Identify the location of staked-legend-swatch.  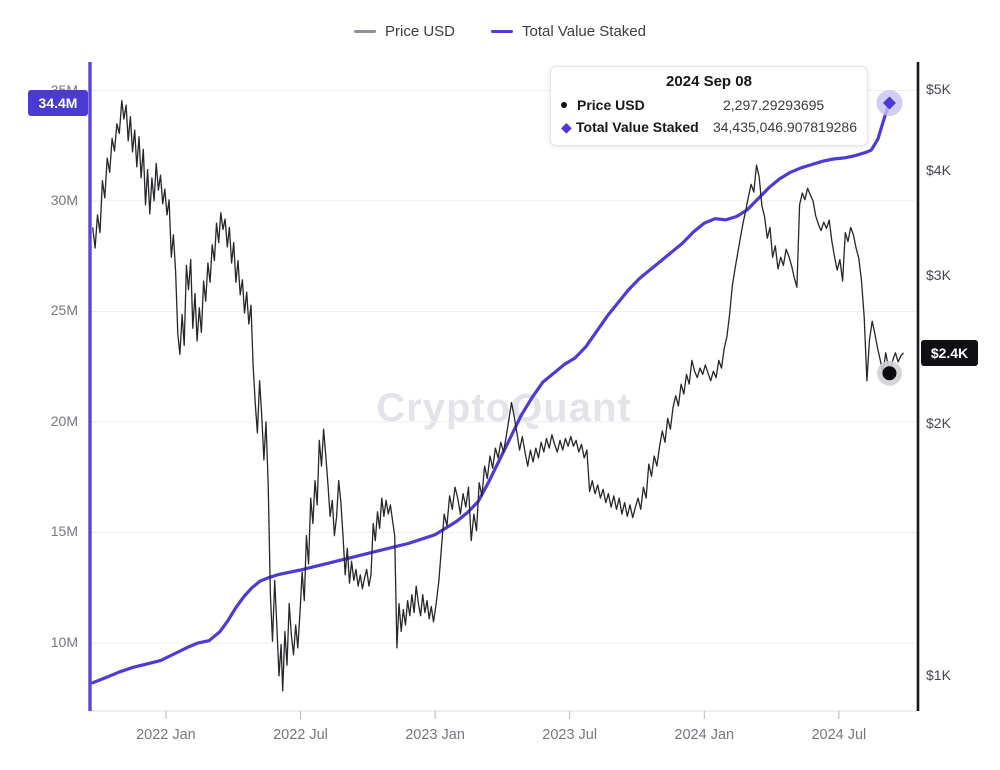
(502, 31).